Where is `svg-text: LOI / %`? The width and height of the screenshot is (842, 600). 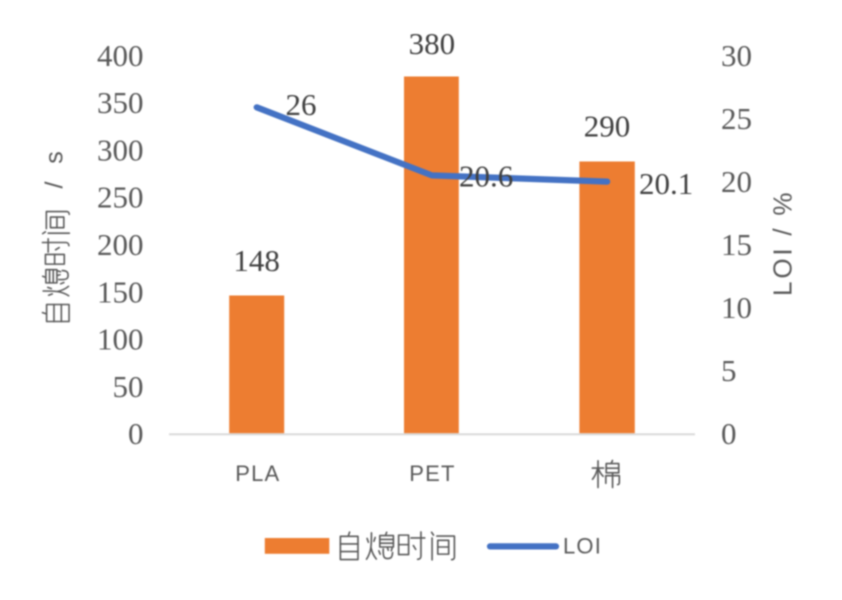
svg-text: LOI / % is located at coordinates (783, 243).